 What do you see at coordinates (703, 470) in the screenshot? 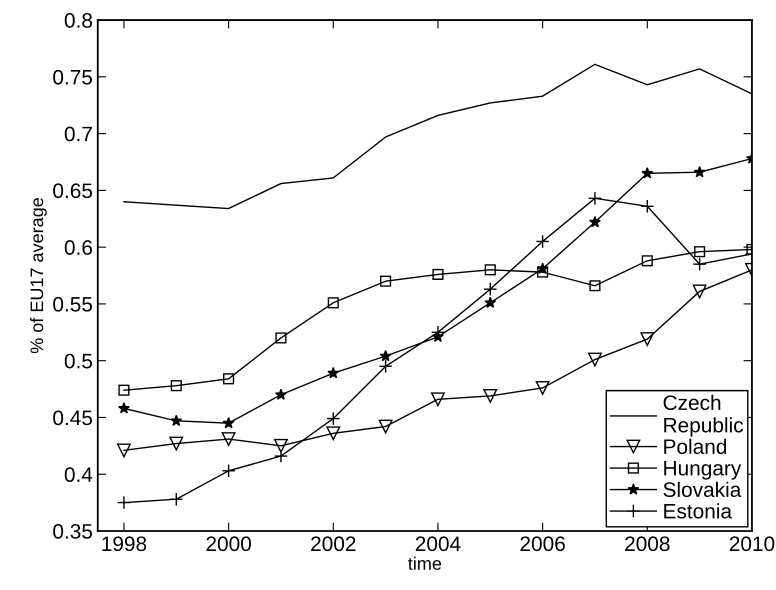
I see `legend-label: Hungary` at bounding box center [703, 470].